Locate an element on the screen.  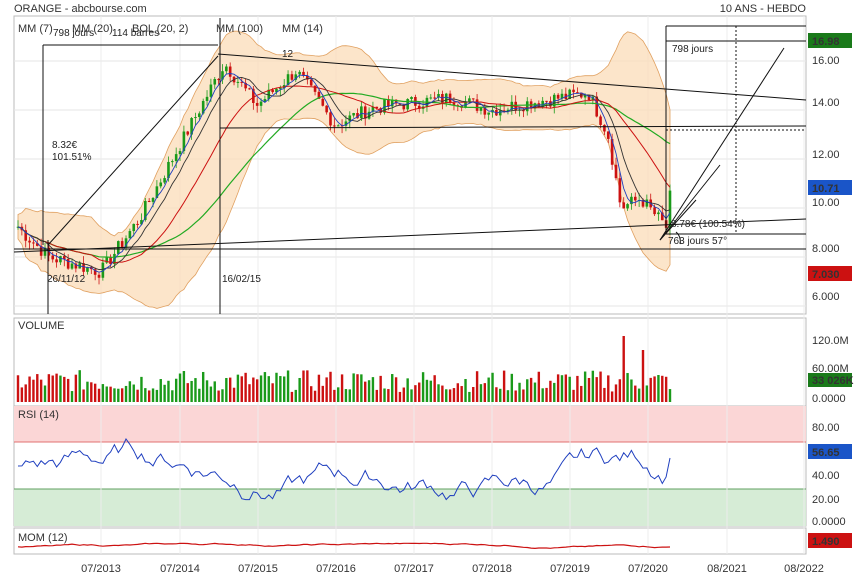
x-tick: 08/2022 is located at coordinates (804, 569).